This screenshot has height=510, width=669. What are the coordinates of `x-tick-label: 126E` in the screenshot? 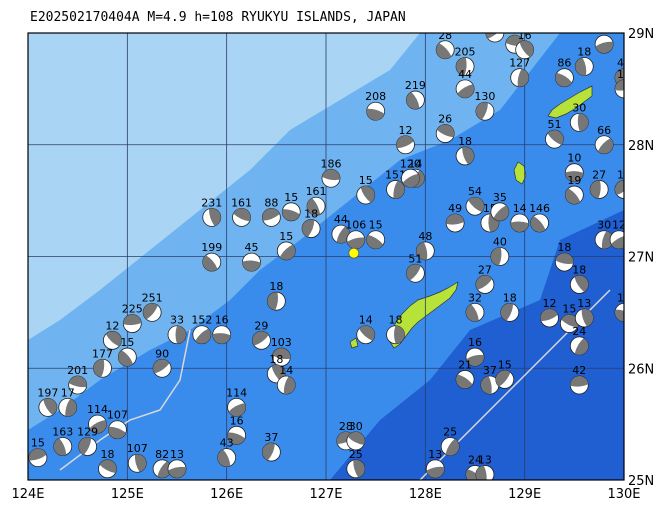 It's located at (226, 494).